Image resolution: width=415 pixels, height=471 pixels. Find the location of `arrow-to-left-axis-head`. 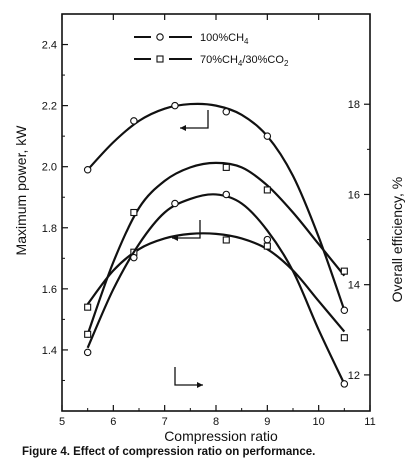

arrow-to-left-axis-head is located at coordinates (183, 128).